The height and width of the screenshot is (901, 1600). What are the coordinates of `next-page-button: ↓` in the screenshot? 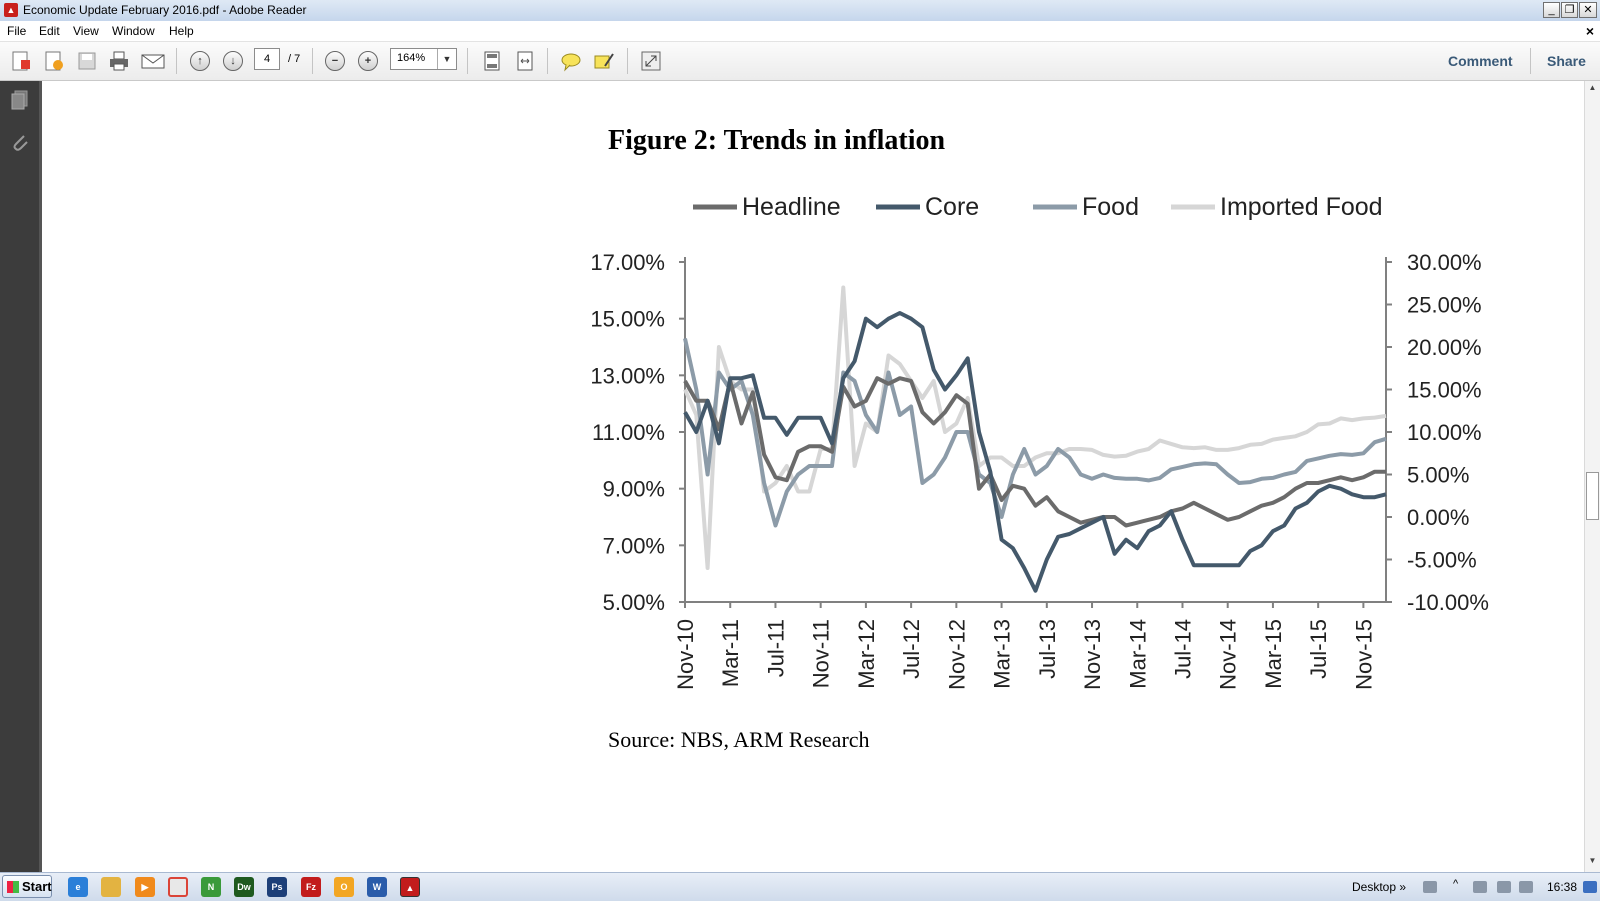 It's located at (233, 61).